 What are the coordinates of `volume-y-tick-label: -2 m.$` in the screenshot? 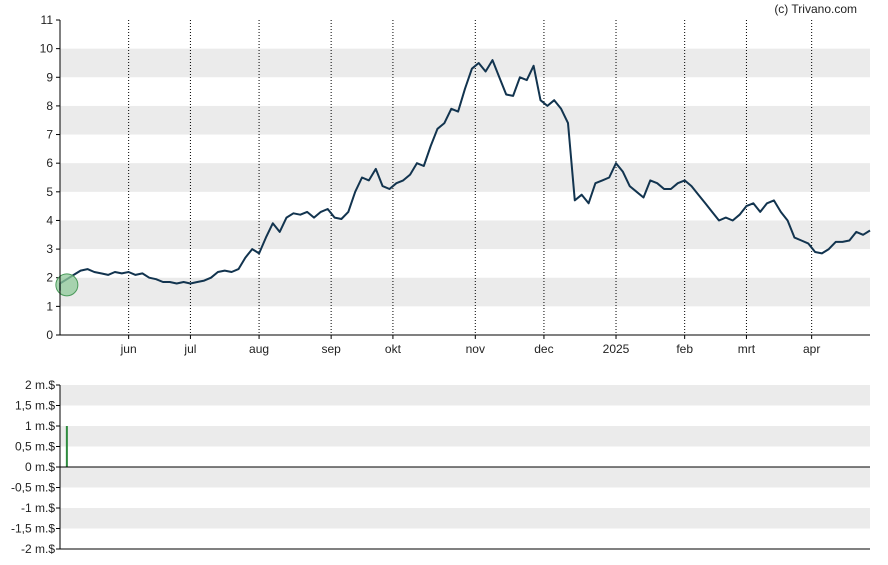 It's located at (38, 549).